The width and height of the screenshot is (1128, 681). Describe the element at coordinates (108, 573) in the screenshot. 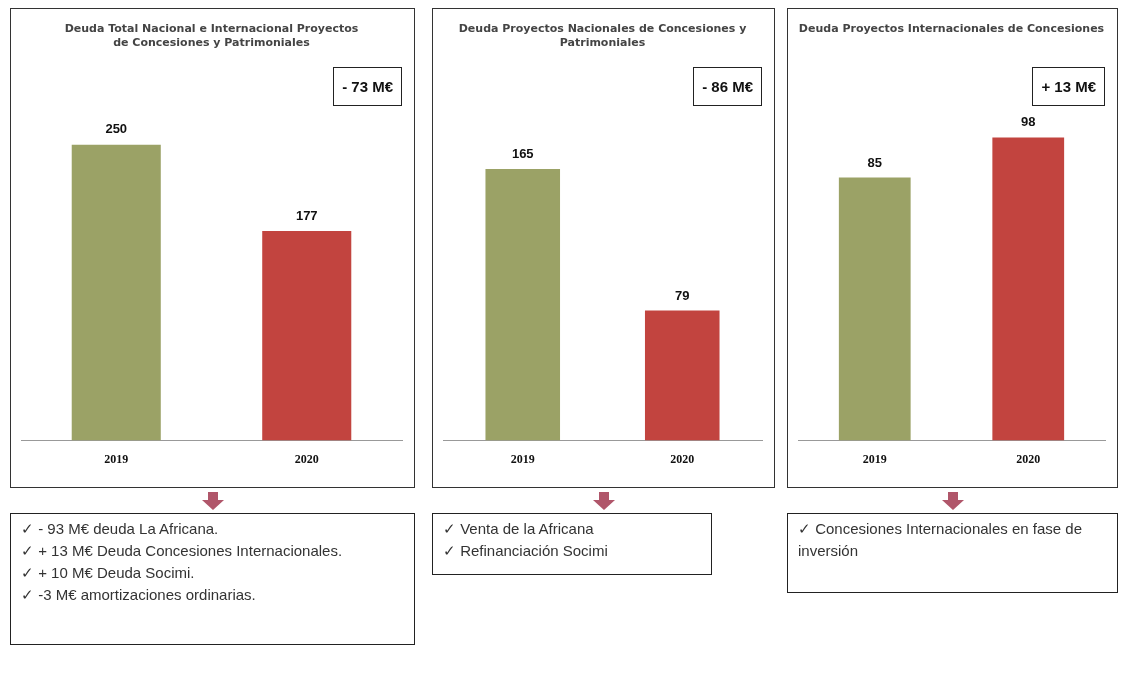

I see `text: ✓ + 10 M€ Deuda Socimi.` at that location.